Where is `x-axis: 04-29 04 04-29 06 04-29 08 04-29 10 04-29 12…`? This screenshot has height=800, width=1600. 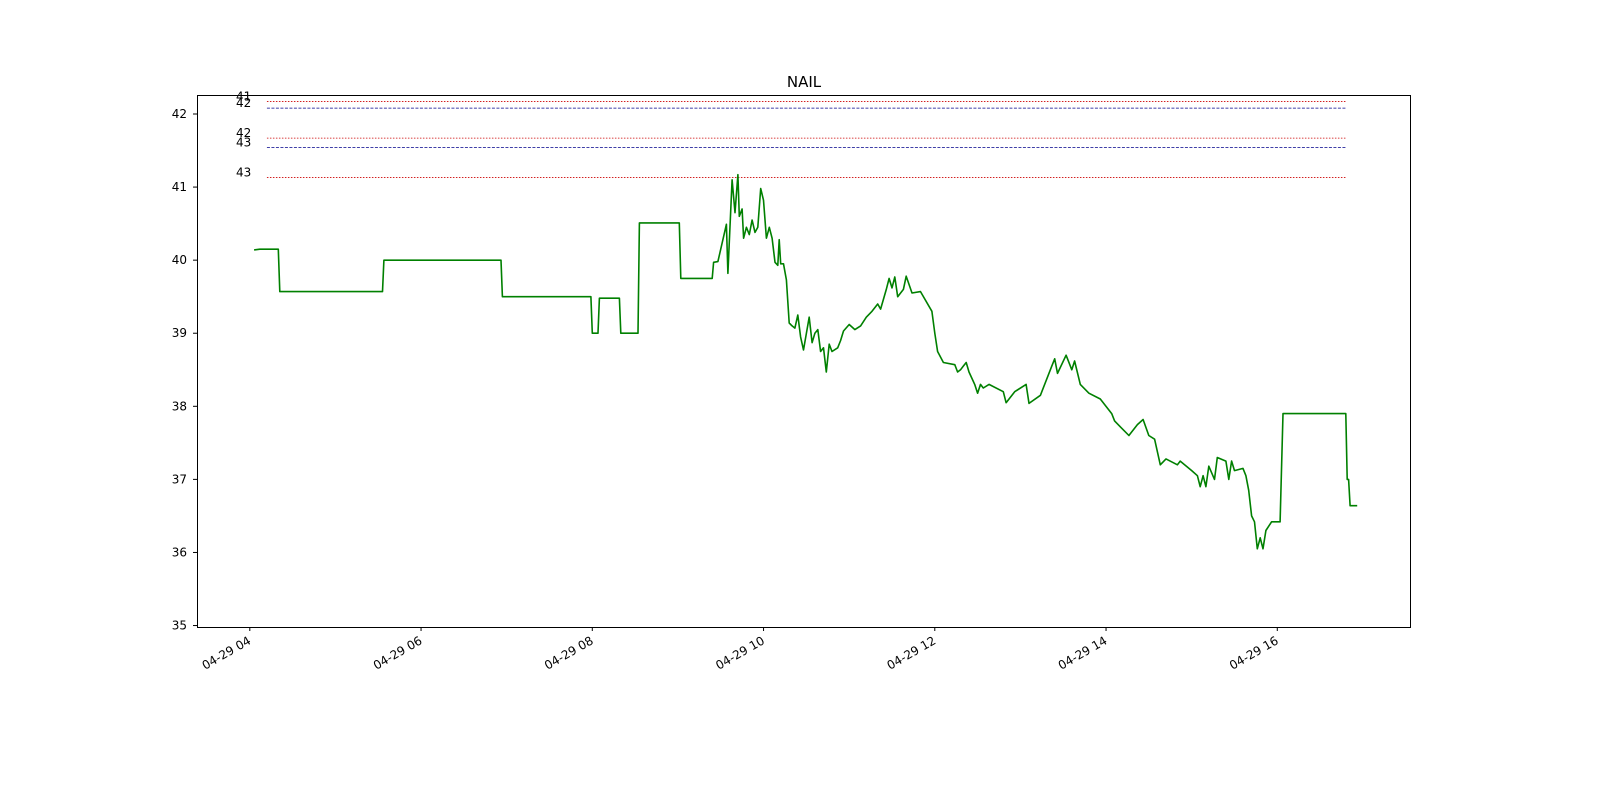
x-axis: 04-29 04 04-29 06 04-29 08 04-29 10 04-29 12… is located at coordinates (740, 650).